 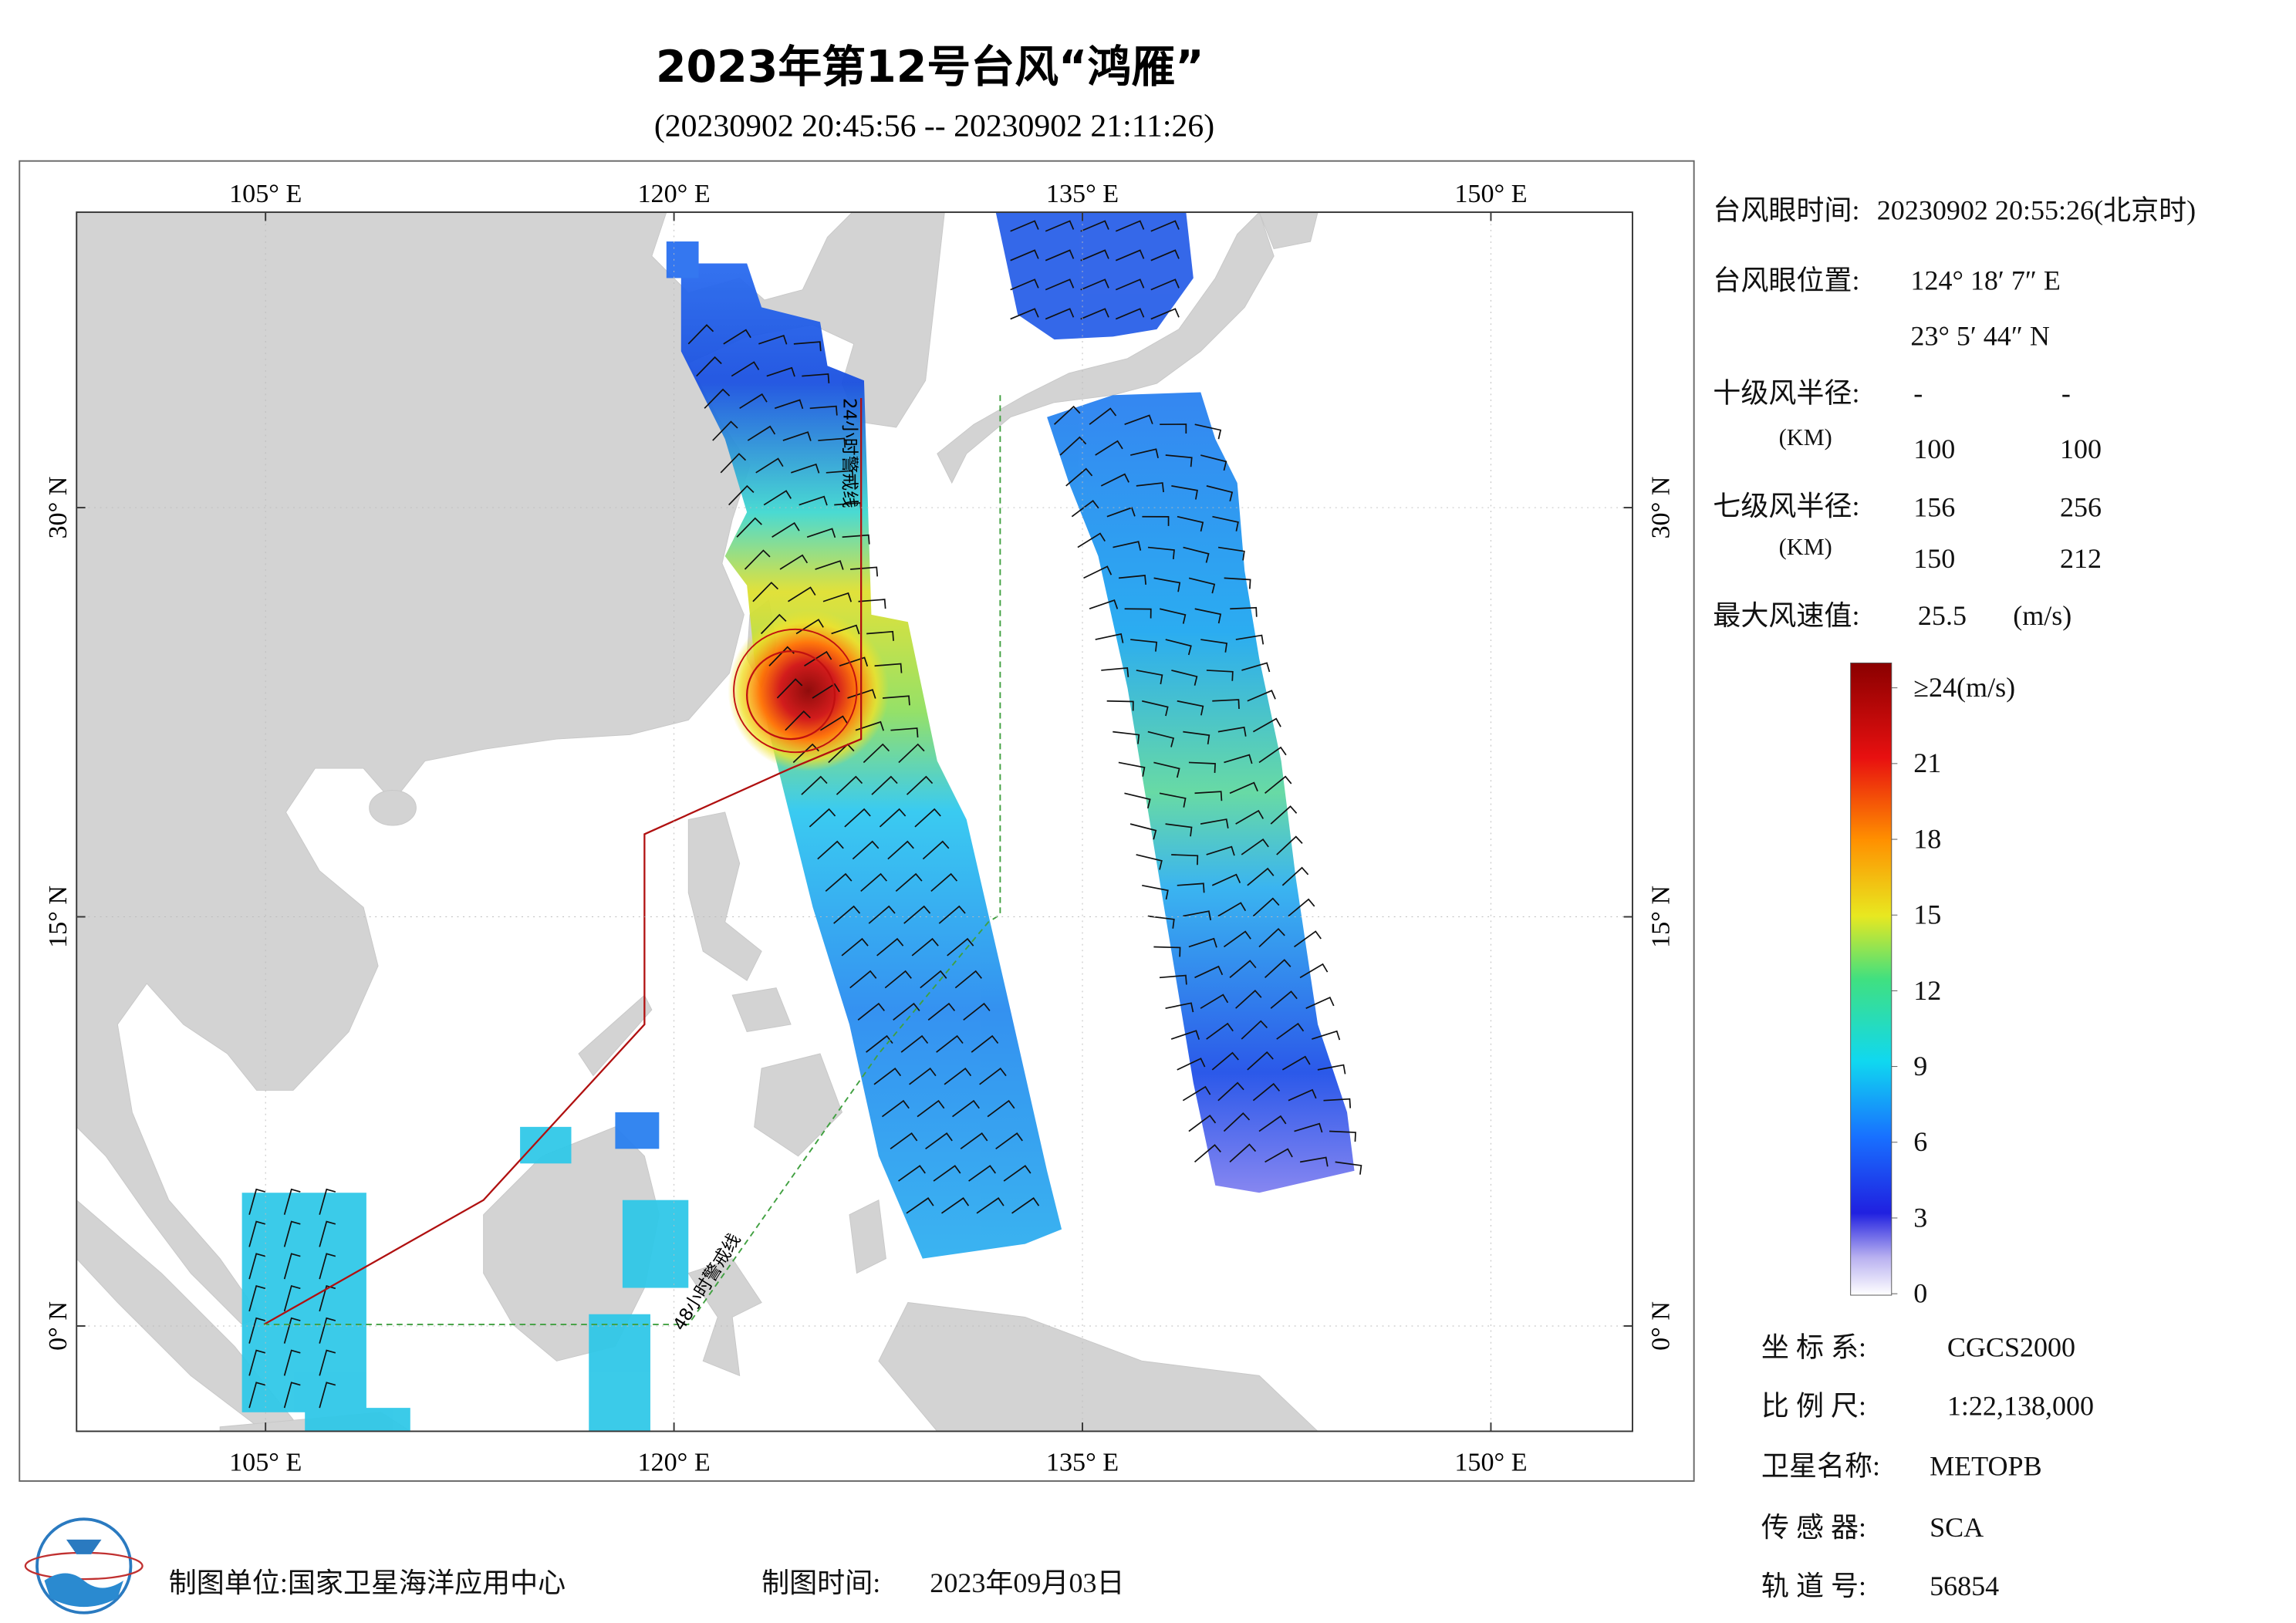 I want to click on info-label: 台风眼位置:, so click(x=1786, y=280).